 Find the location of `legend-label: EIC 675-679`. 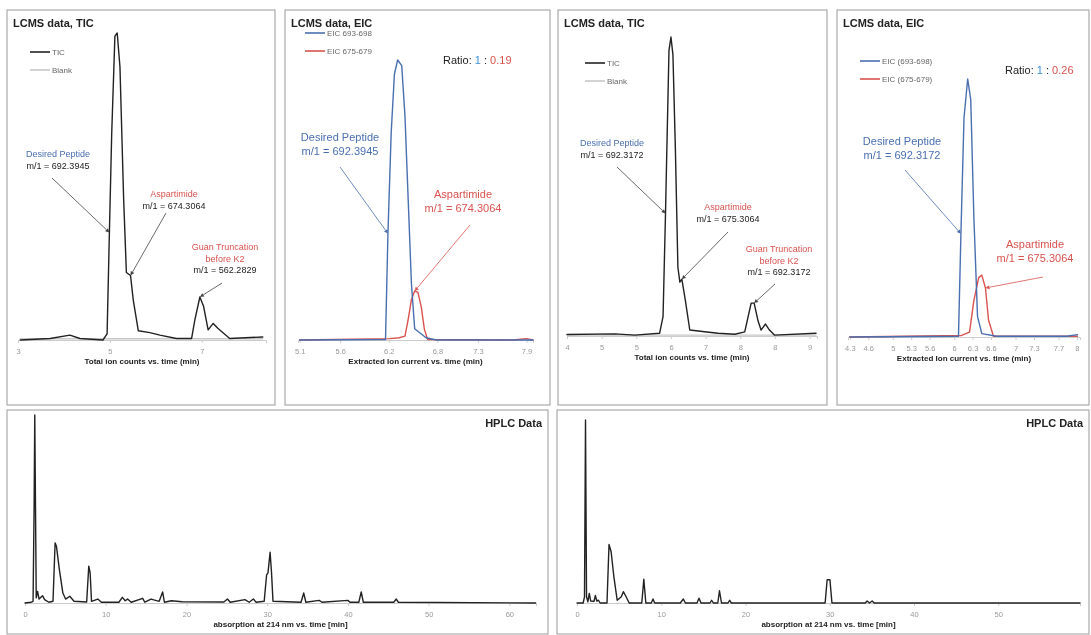

legend-label: EIC 675-679 is located at coordinates (350, 51).